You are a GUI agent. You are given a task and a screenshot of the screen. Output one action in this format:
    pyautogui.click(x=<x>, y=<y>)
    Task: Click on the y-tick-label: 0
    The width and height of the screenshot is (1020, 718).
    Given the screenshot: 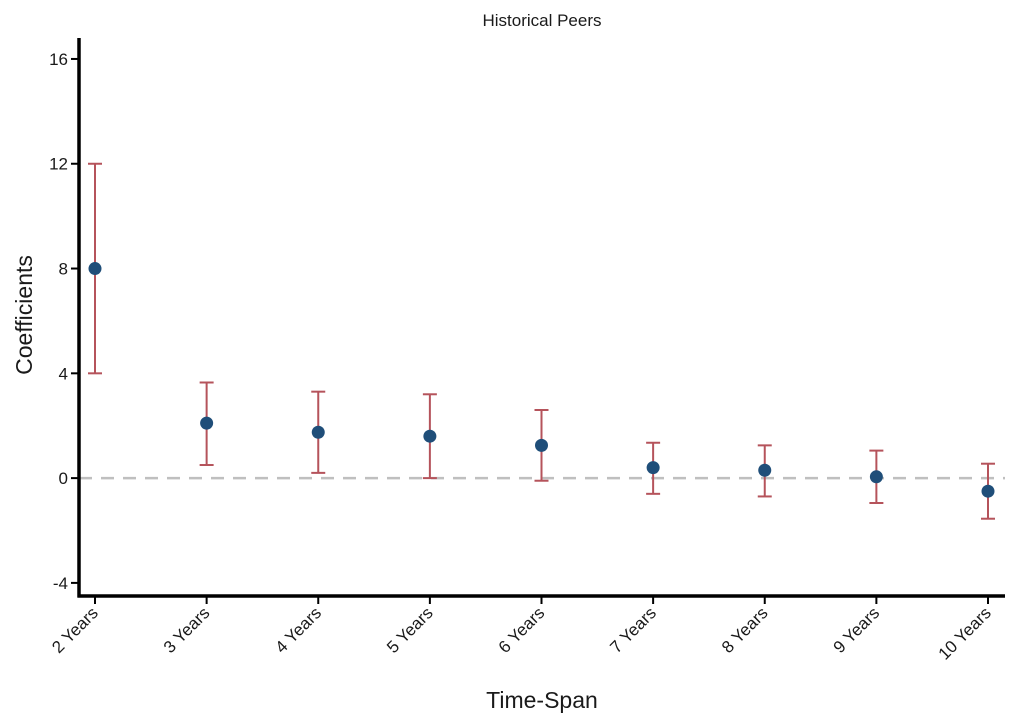 What is the action you would take?
    pyautogui.click(x=63, y=478)
    